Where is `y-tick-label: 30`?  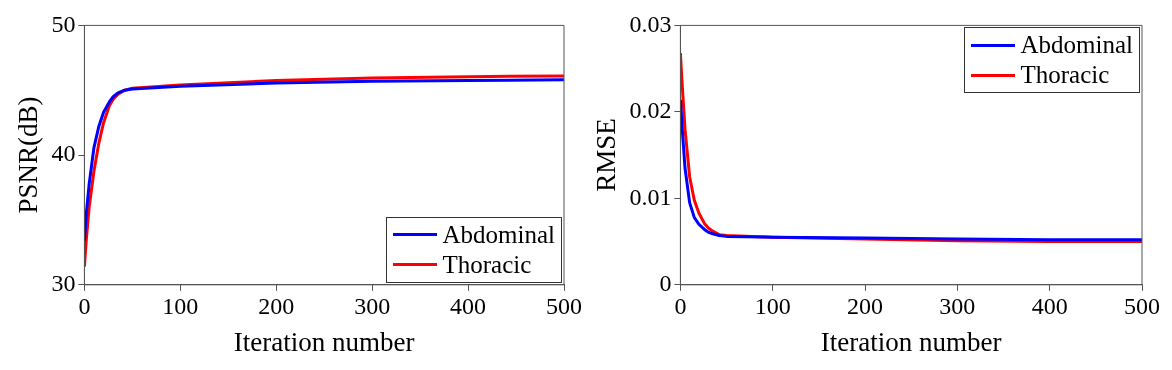
y-tick-label: 30 is located at coordinates (63, 283).